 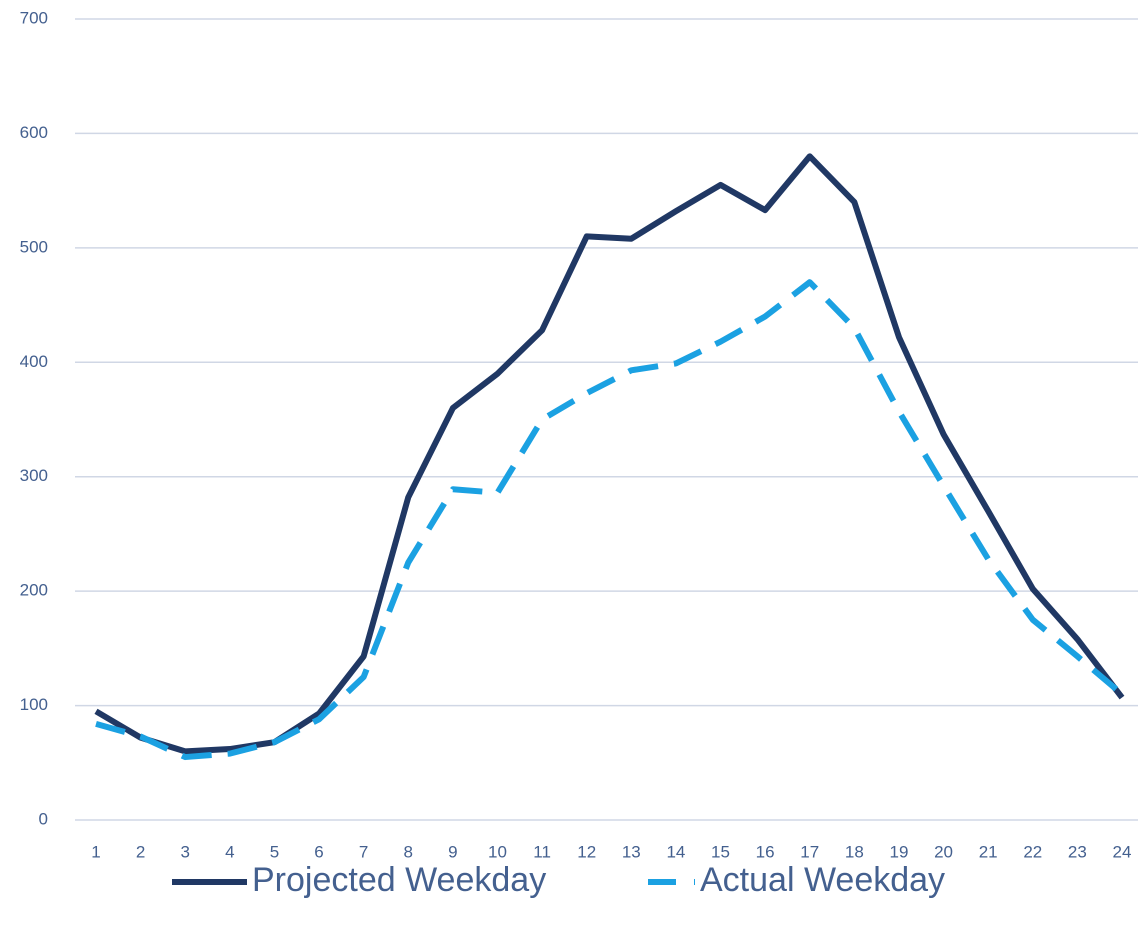 What do you see at coordinates (809, 851) in the screenshot?
I see `x-tick-label: 17` at bounding box center [809, 851].